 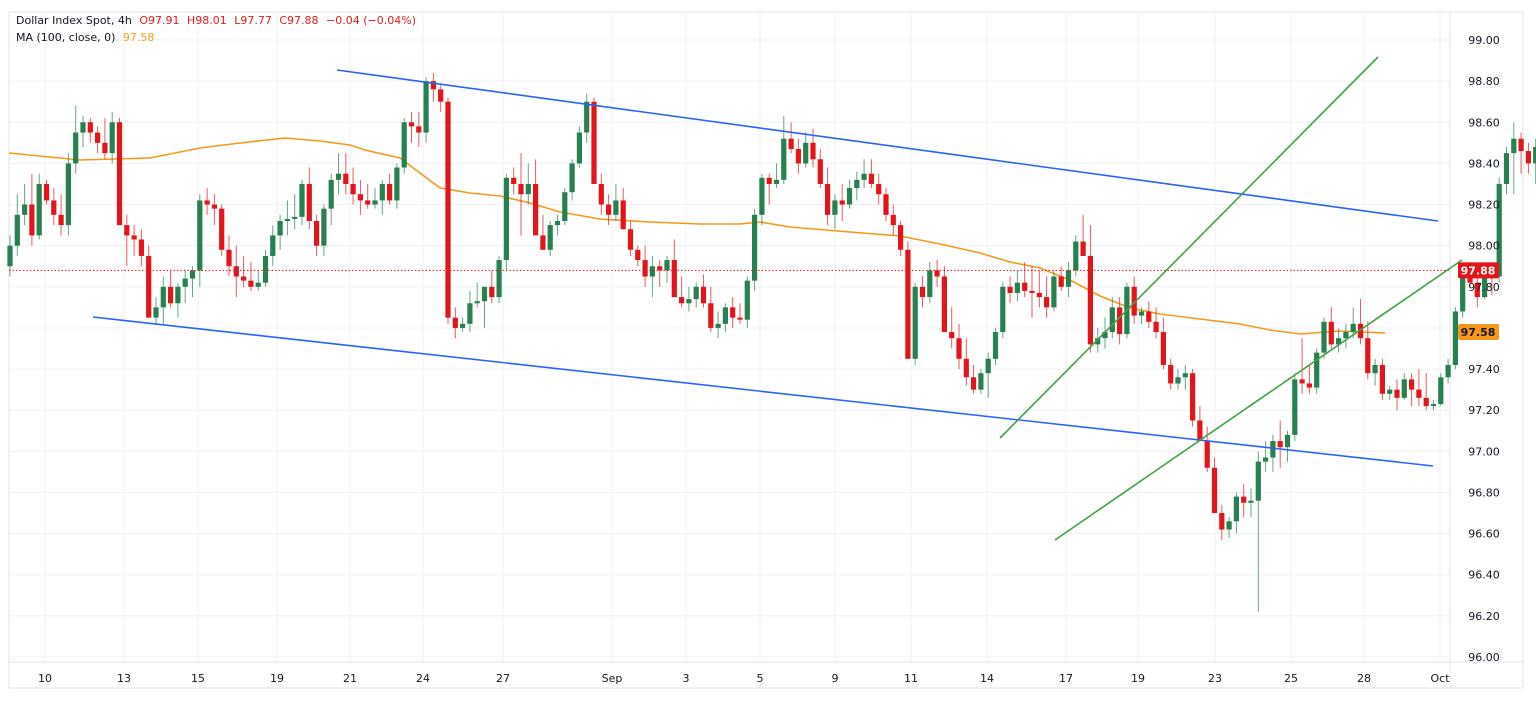 What do you see at coordinates (1484, 616) in the screenshot?
I see `price-tick-label: 96.20` at bounding box center [1484, 616].